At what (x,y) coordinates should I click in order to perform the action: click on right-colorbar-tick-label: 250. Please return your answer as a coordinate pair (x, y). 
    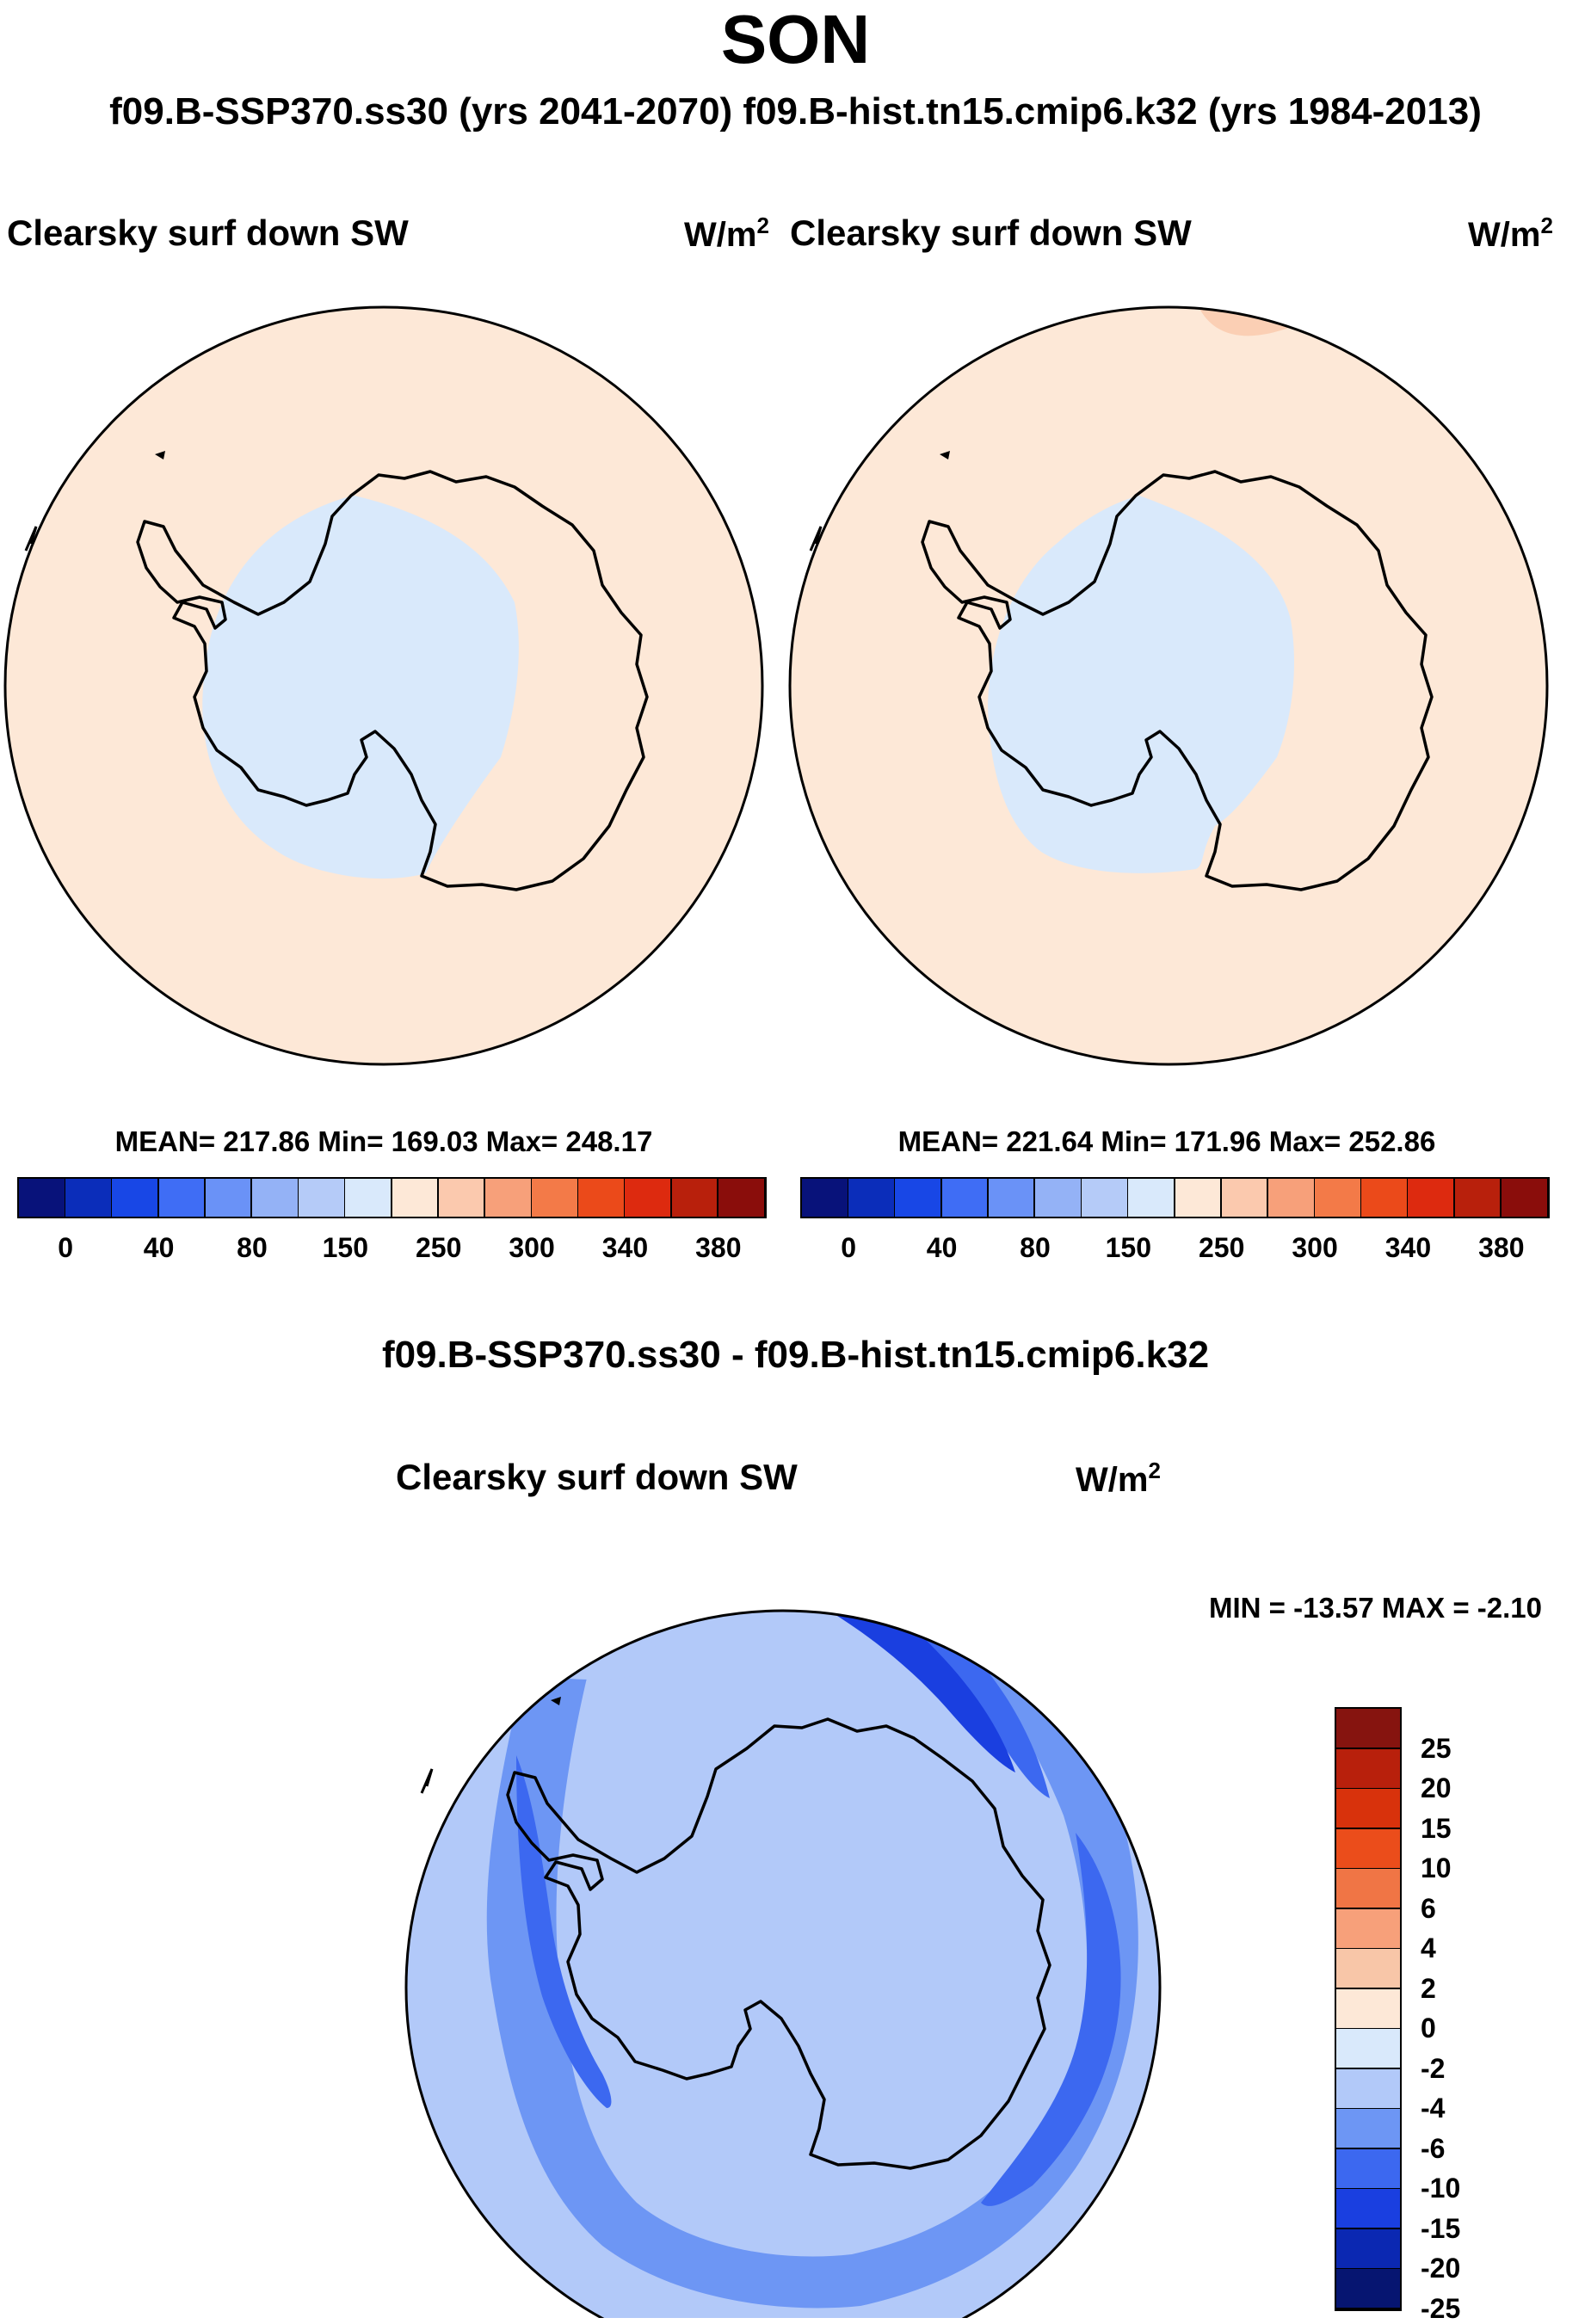
    Looking at the image, I should click on (1221, 1247).